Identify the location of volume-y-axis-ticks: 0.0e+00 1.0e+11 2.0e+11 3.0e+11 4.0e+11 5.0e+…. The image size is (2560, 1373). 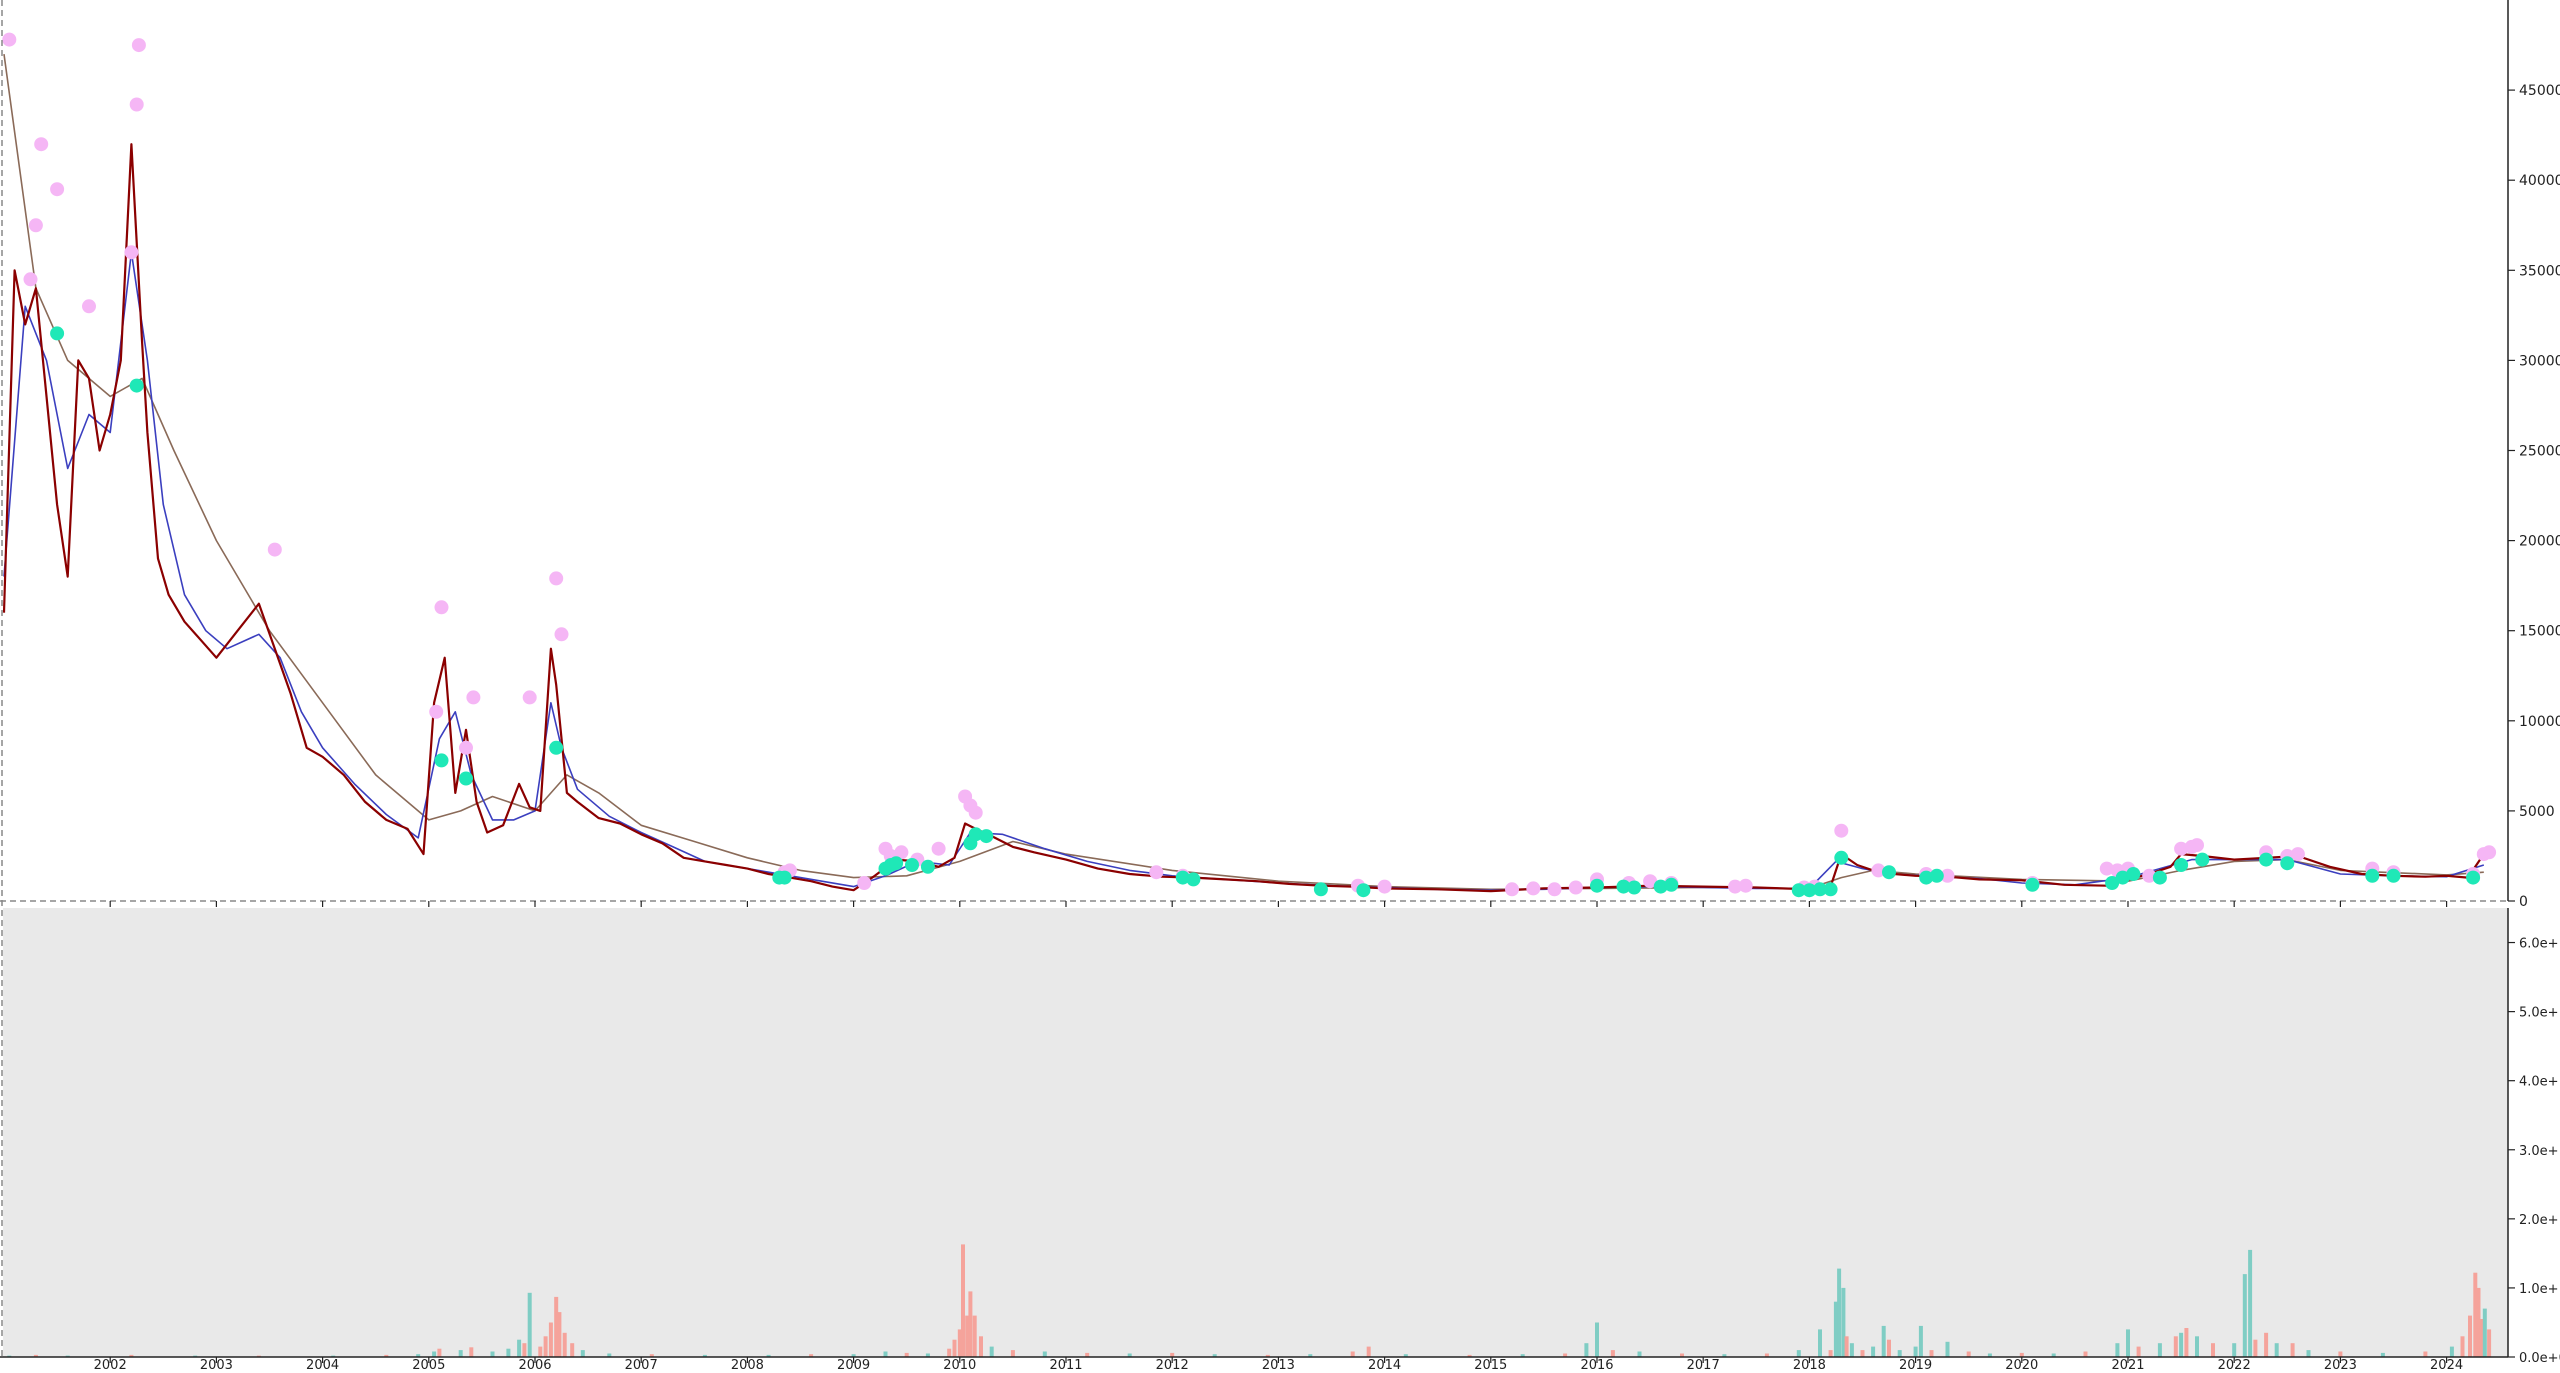
(2534, 1151).